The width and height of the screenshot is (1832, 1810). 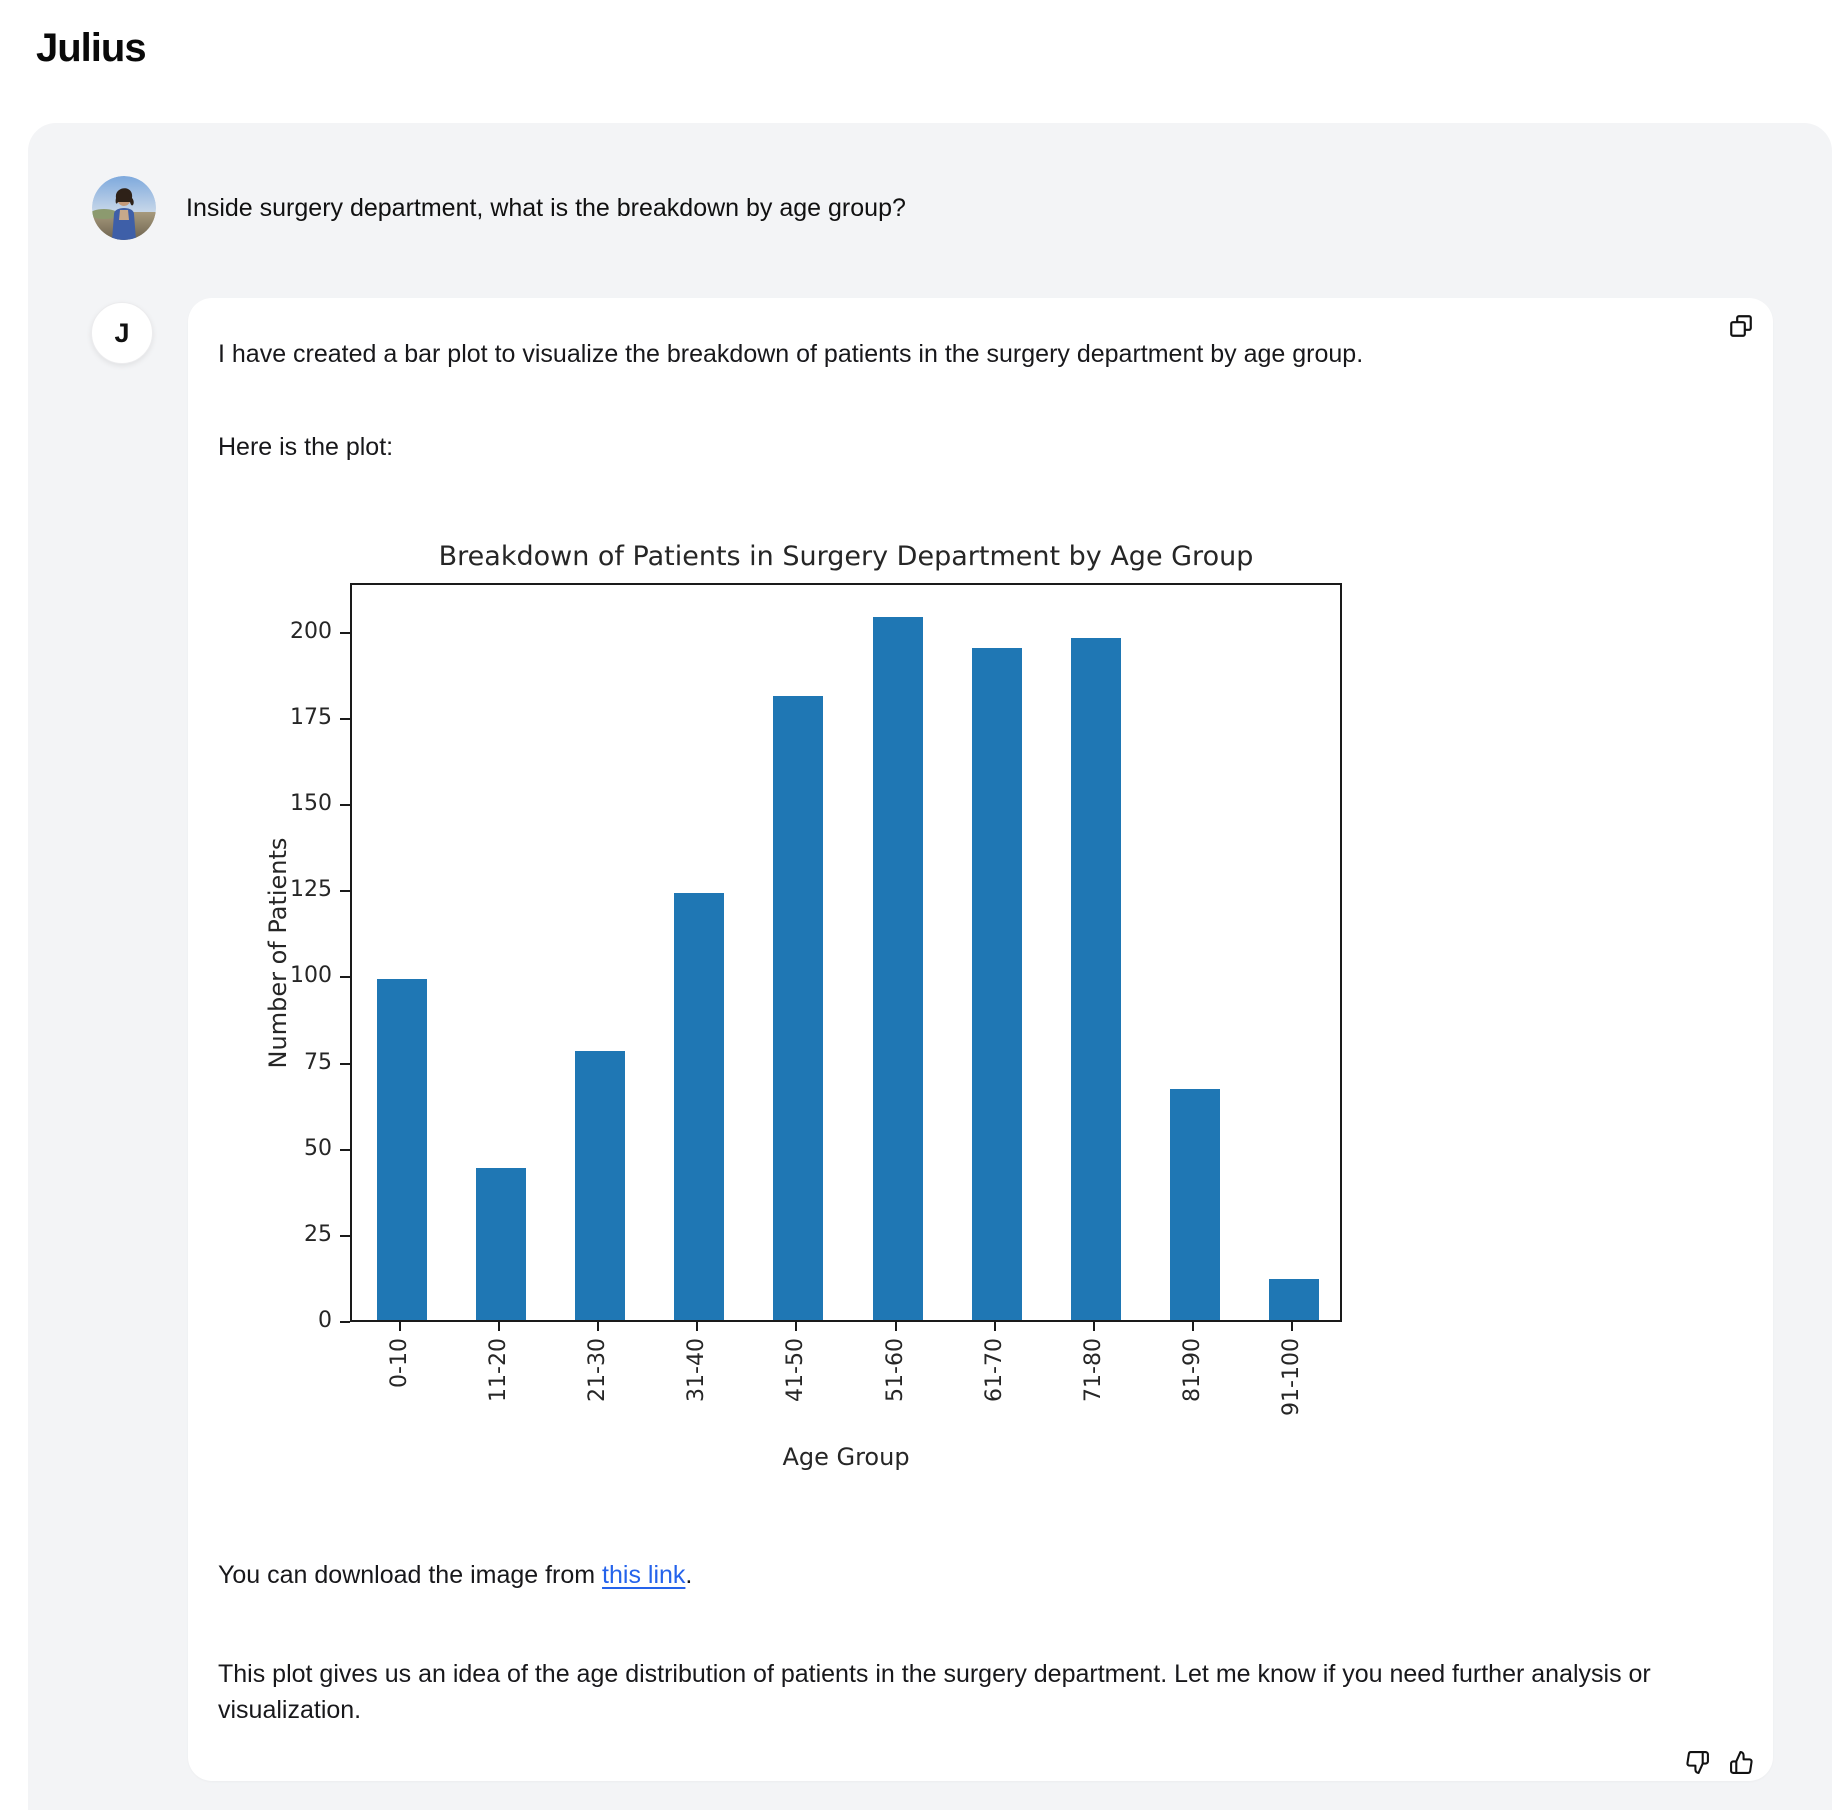 I want to click on thumbs-down-button, so click(x=1697, y=1762).